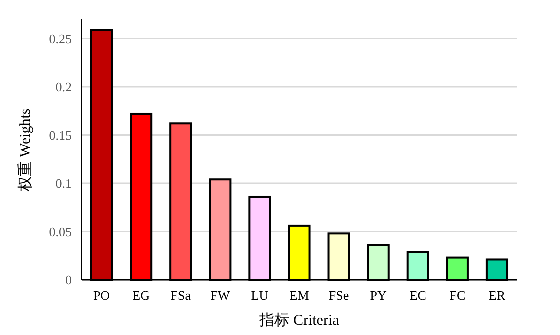  I want to click on x-tick-label: PO, so click(101, 295).